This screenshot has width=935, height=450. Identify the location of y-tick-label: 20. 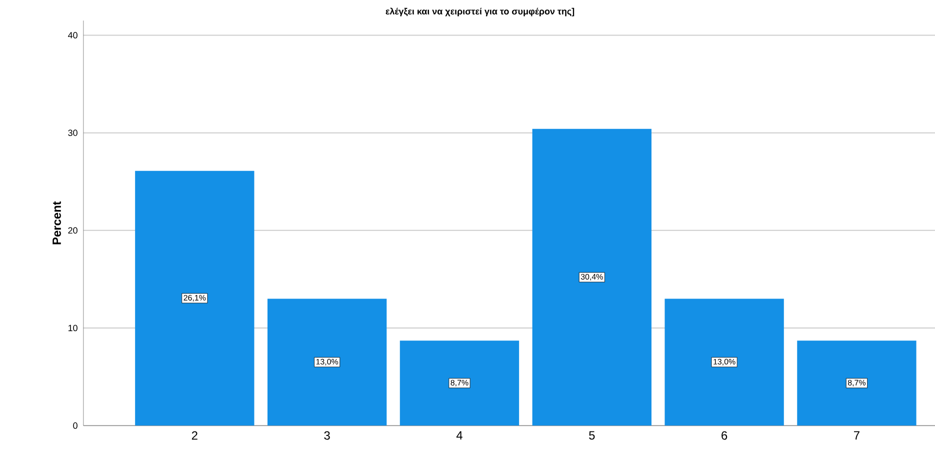
(73, 230).